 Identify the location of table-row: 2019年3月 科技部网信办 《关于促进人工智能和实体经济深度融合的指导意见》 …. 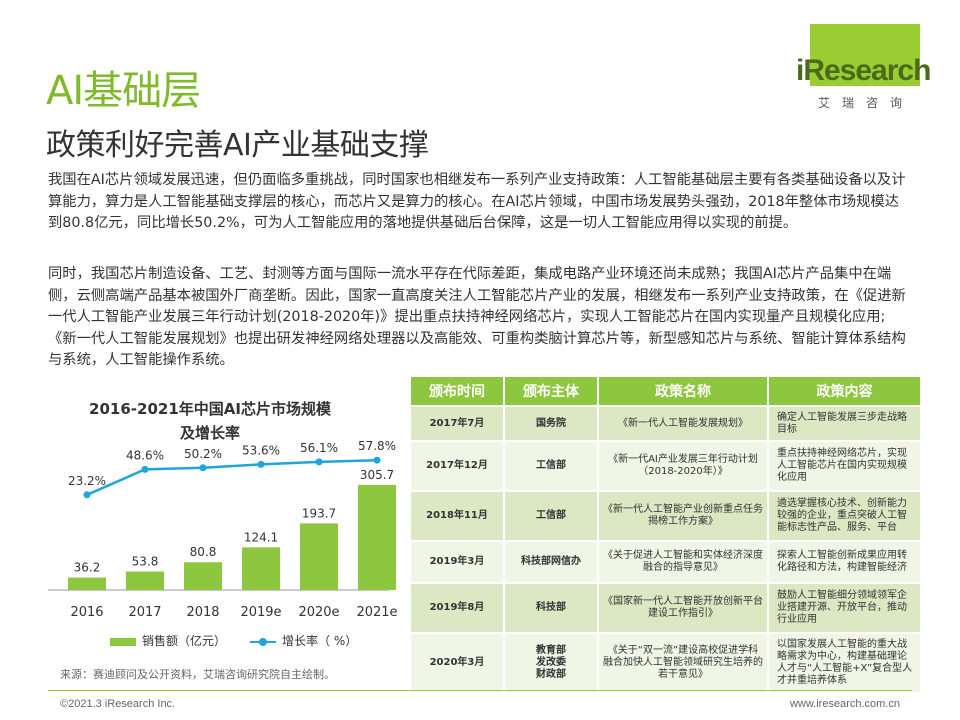
(665, 562).